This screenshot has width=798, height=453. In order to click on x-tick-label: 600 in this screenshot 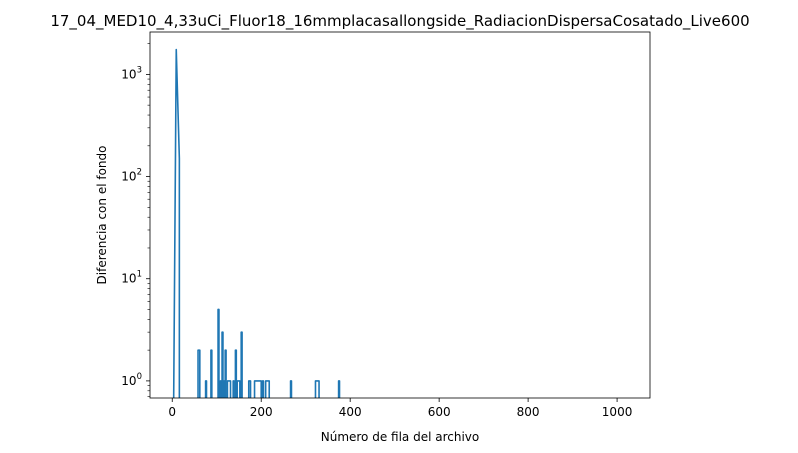, I will do `click(439, 412)`.